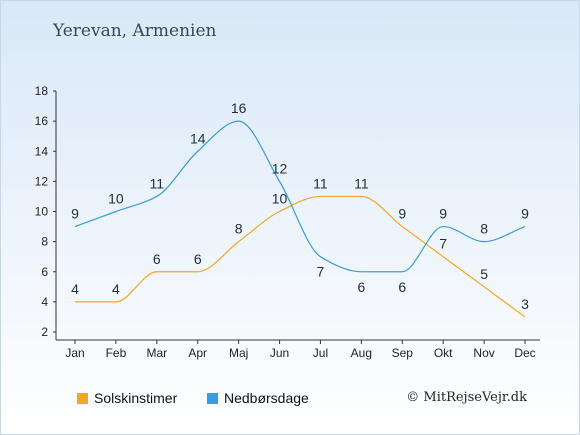 The width and height of the screenshot is (580, 435). I want to click on x-tick-label: Okt, so click(443, 353).